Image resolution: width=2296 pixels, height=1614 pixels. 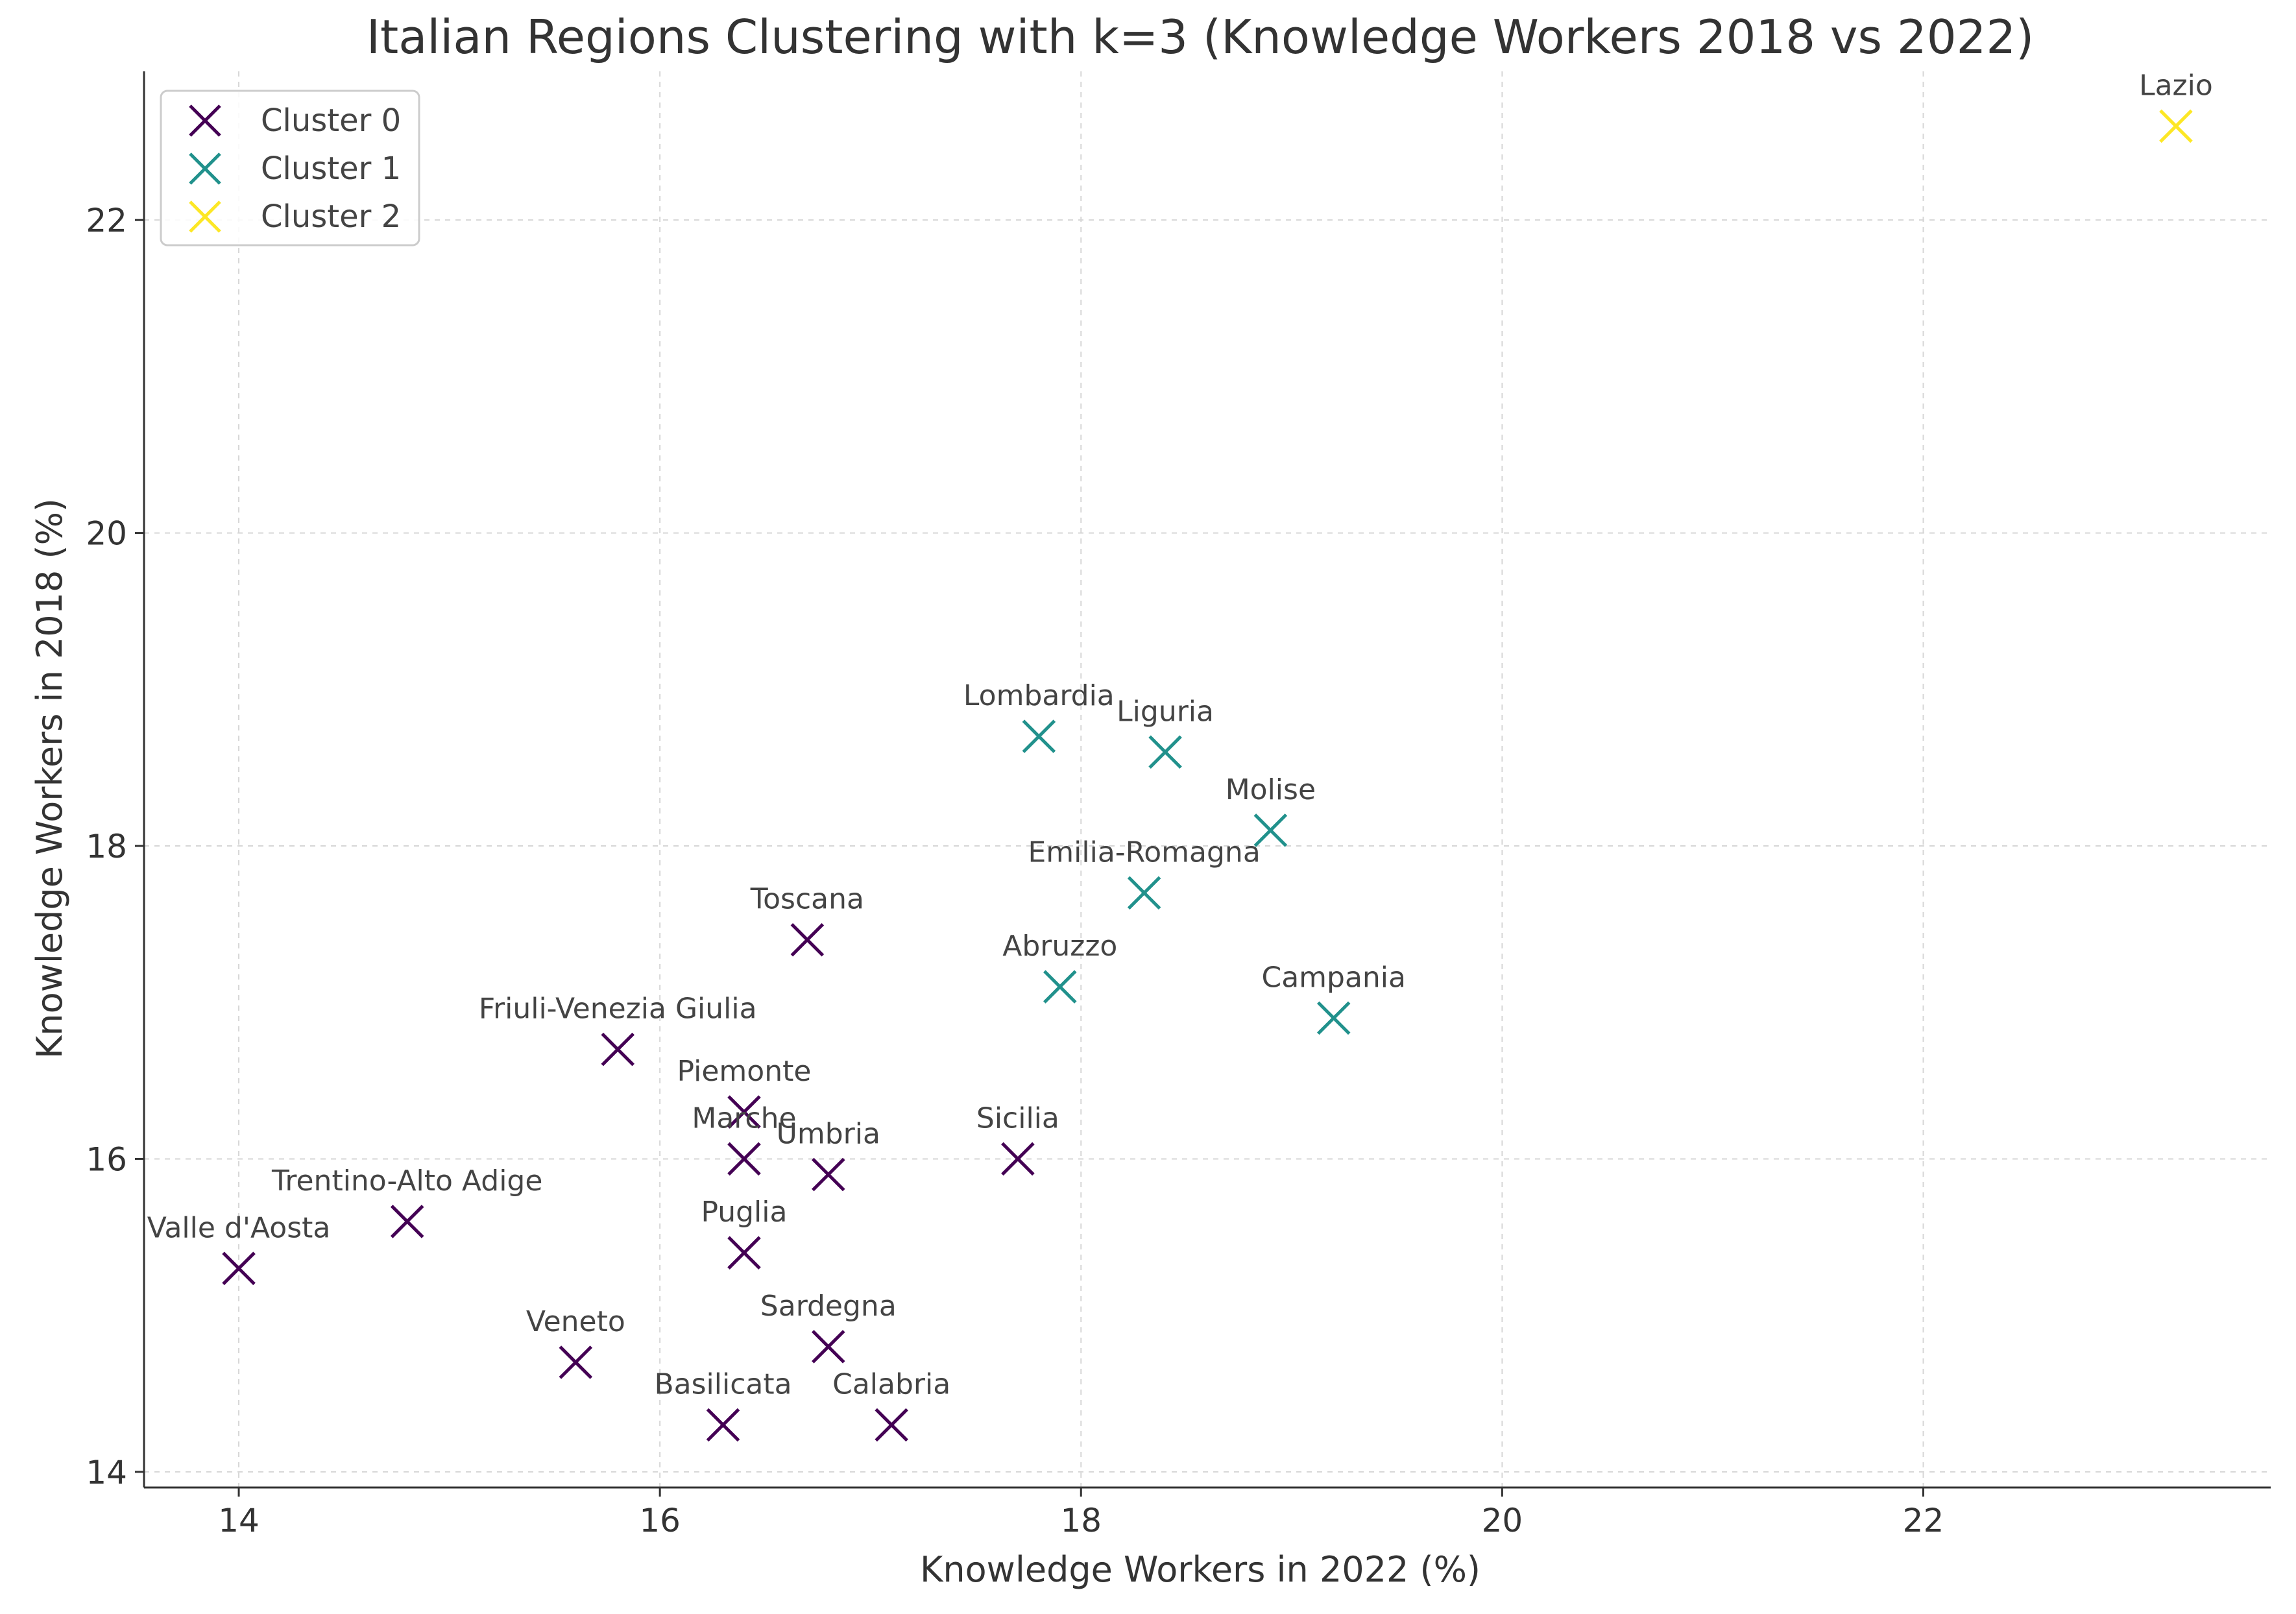 What do you see at coordinates (331, 169) in the screenshot?
I see `legend-label: Cluster 1` at bounding box center [331, 169].